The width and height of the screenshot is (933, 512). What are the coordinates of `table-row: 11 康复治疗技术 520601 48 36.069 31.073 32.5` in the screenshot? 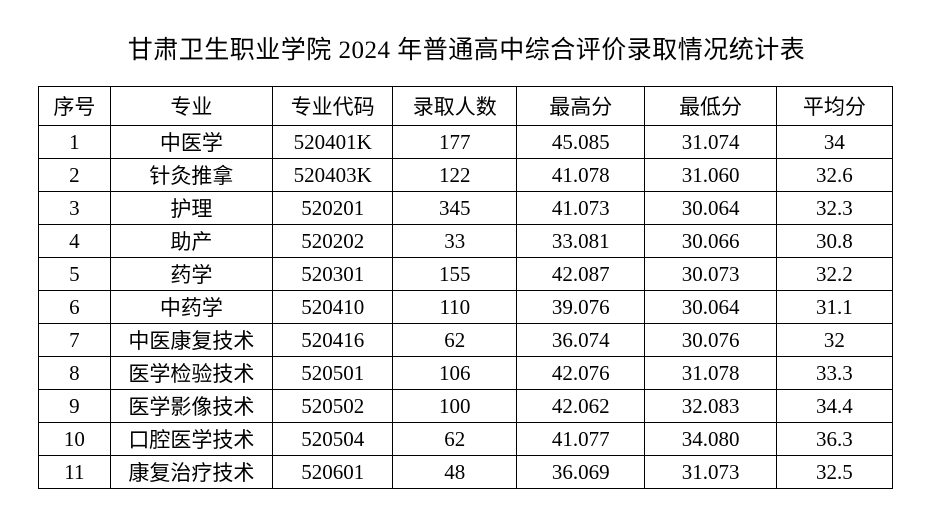 It's located at (466, 472).